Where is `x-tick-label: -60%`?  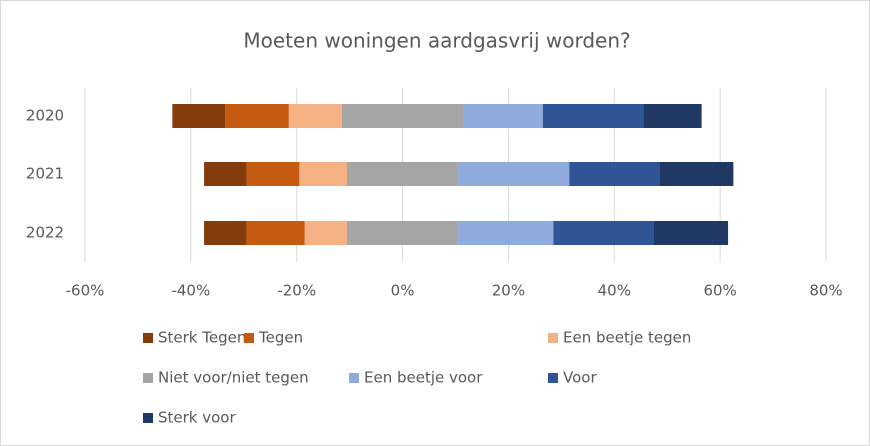
x-tick-label: -60% is located at coordinates (85, 291).